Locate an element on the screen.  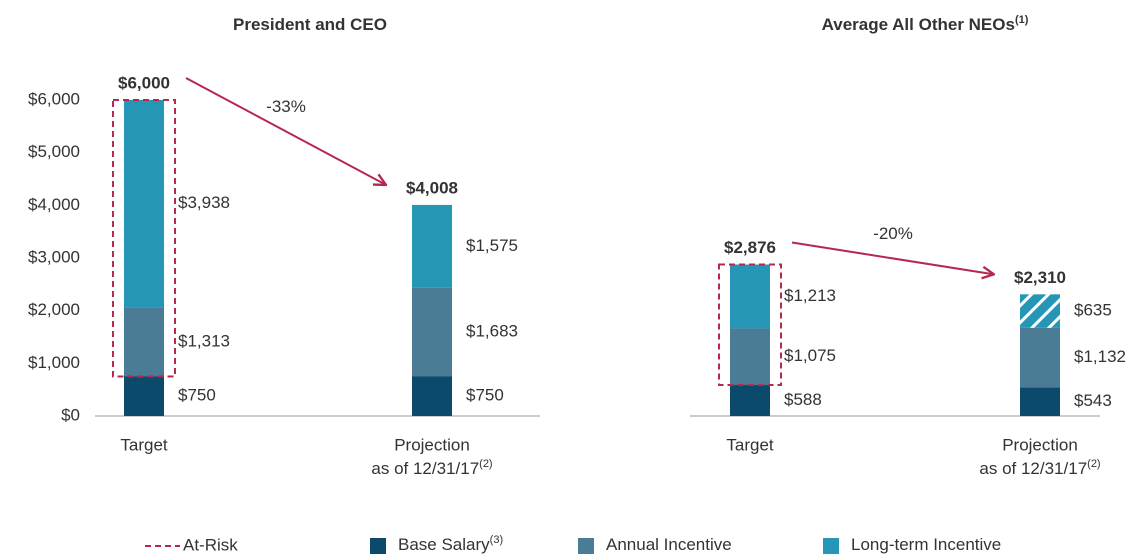
legend-name: Long-term Incentive is located at coordinates (926, 544).